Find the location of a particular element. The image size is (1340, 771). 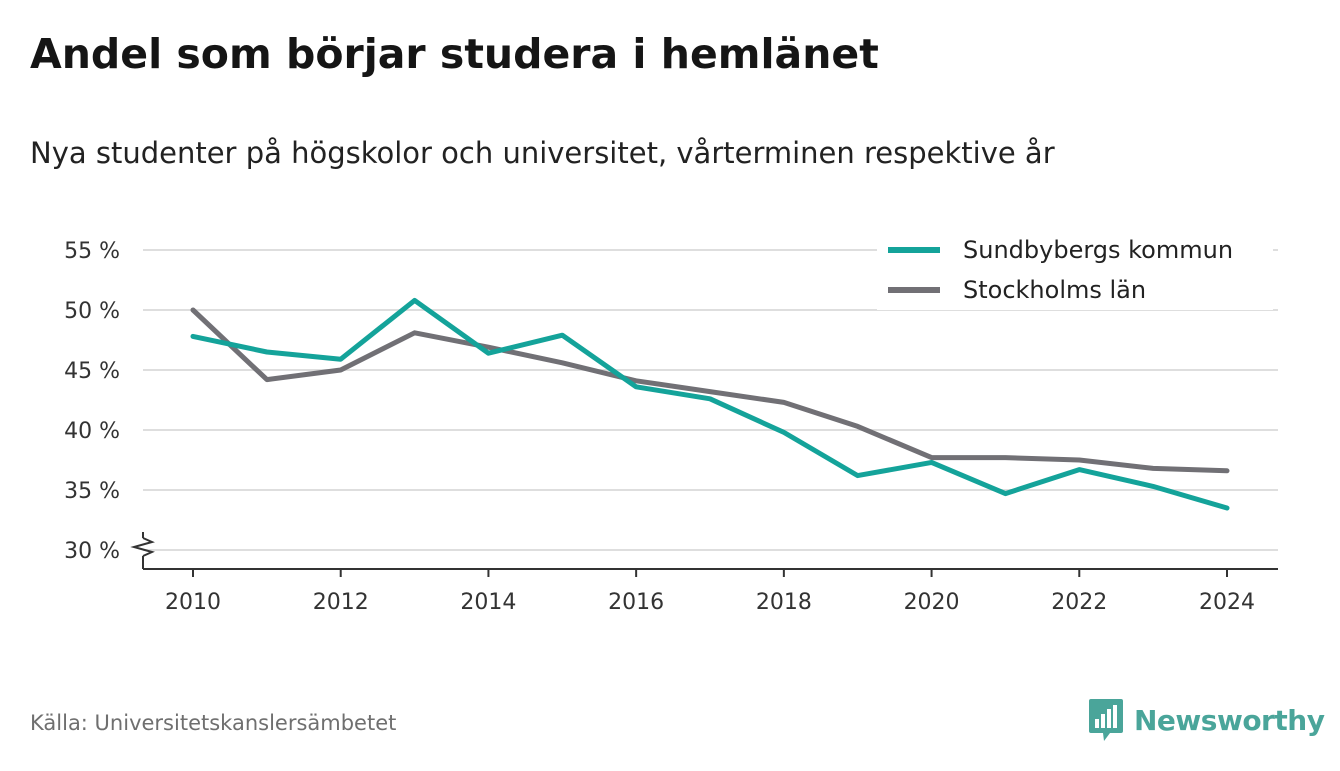

x-tick-label: 2024 is located at coordinates (1227, 602).